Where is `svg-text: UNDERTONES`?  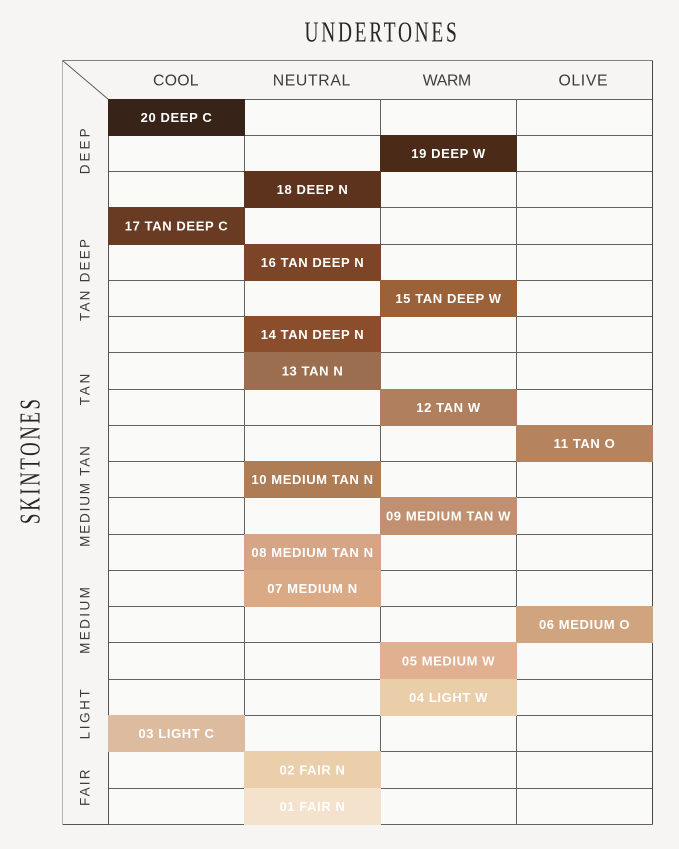
svg-text: UNDERTONES is located at coordinates (382, 32).